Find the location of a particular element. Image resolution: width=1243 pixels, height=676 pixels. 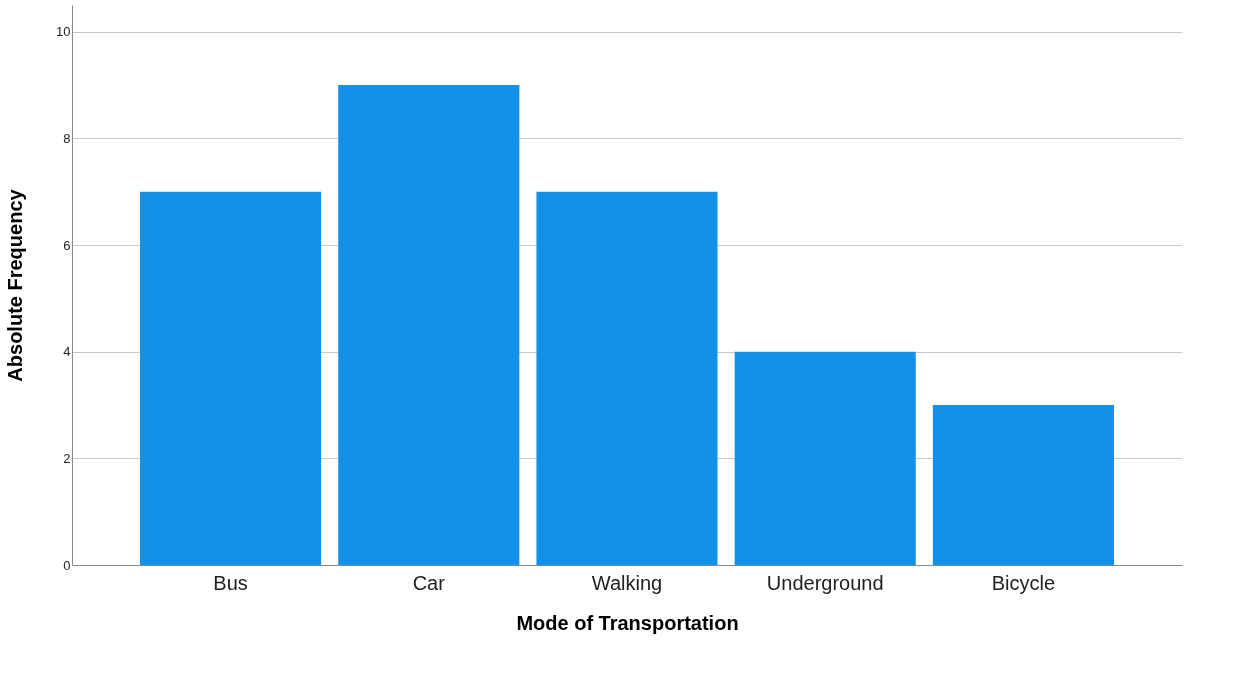

x-tick-label: Underground is located at coordinates (825, 582).